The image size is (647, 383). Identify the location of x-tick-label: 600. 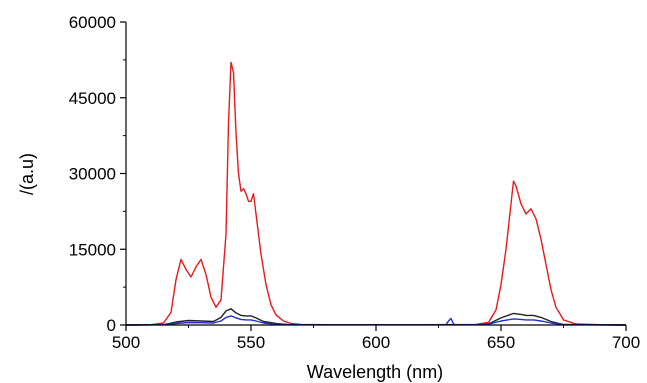
(376, 342).